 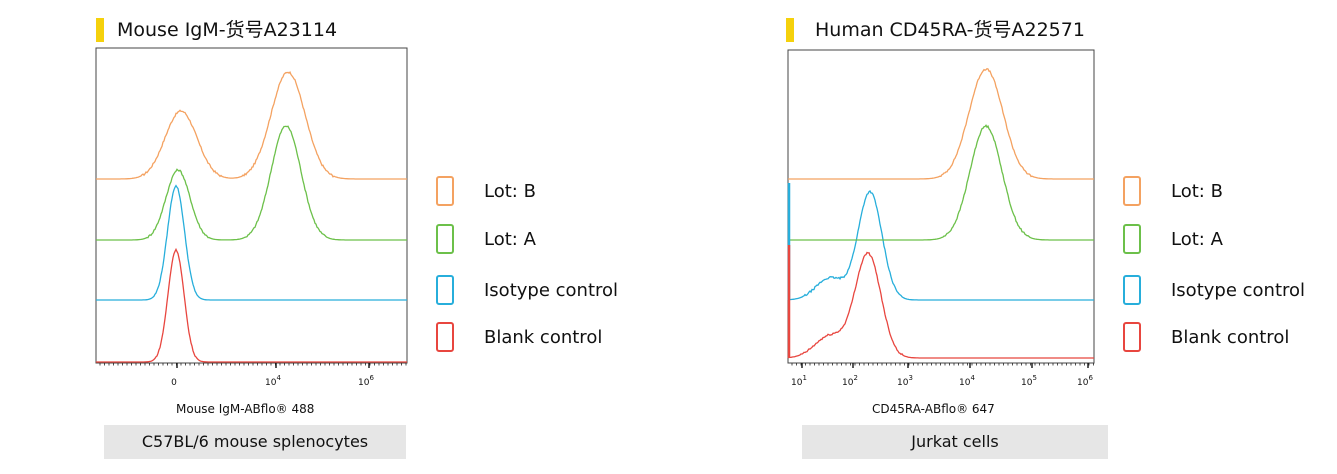 What do you see at coordinates (174, 383) in the screenshot?
I see `x-tick-label: 0` at bounding box center [174, 383].